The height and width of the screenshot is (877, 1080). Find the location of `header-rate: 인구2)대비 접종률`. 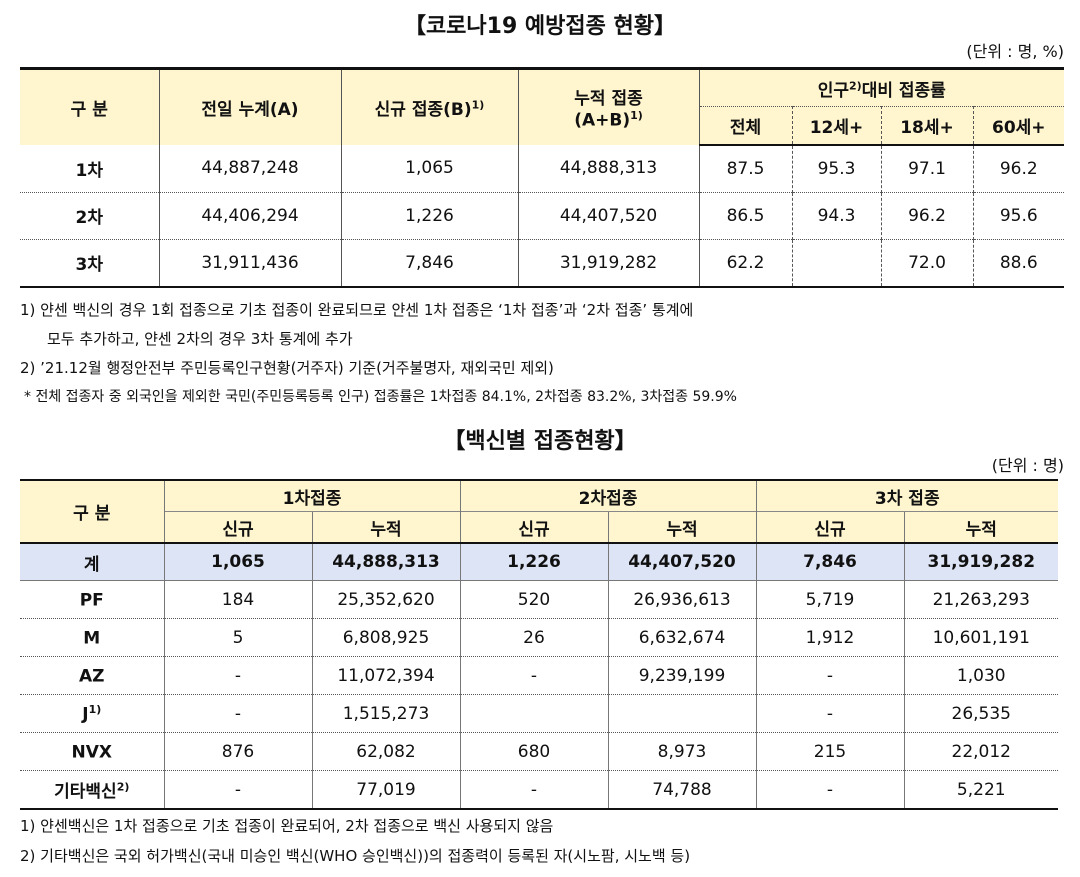

header-rate: 인구2)대비 접종률 is located at coordinates (881, 87).